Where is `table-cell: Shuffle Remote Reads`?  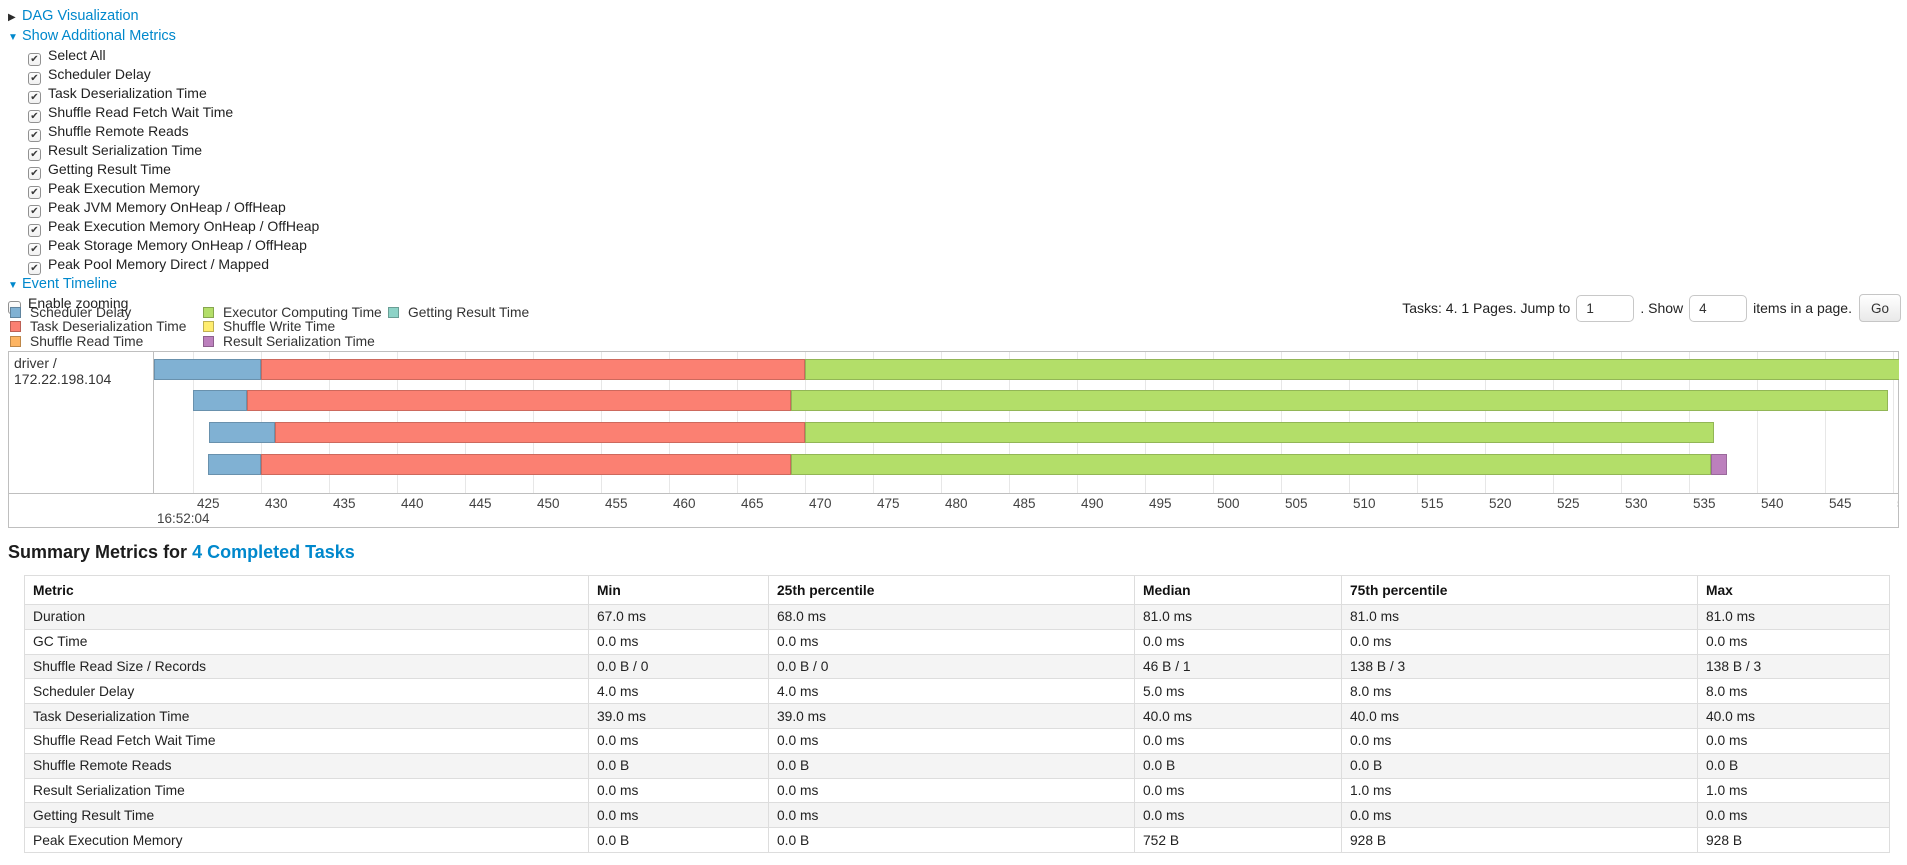
table-cell: Shuffle Remote Reads is located at coordinates (306, 765).